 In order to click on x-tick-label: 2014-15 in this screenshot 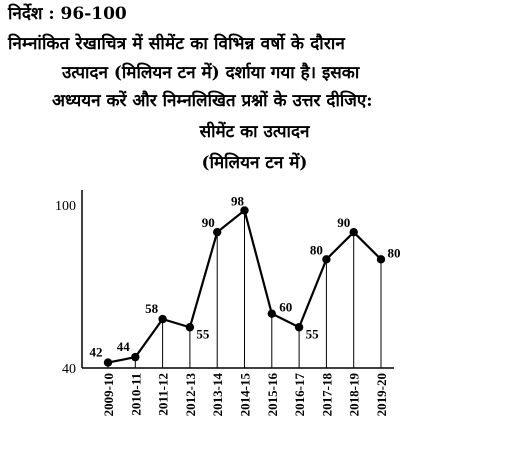, I will do `click(245, 395)`.